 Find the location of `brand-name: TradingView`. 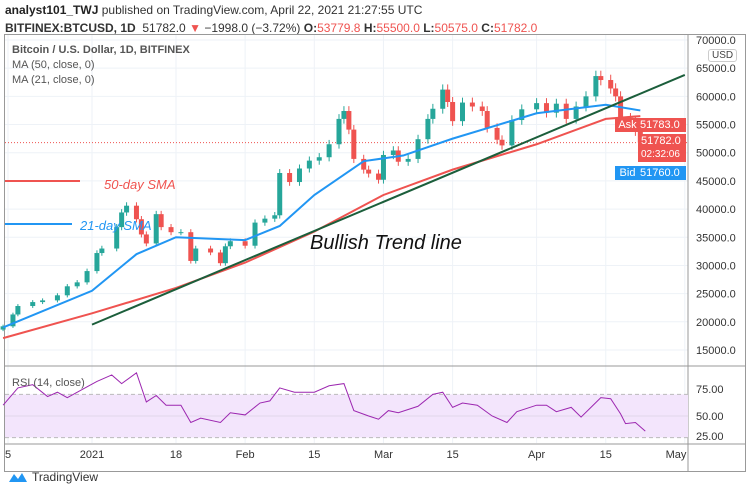

brand-name: TradingView is located at coordinates (65, 477).